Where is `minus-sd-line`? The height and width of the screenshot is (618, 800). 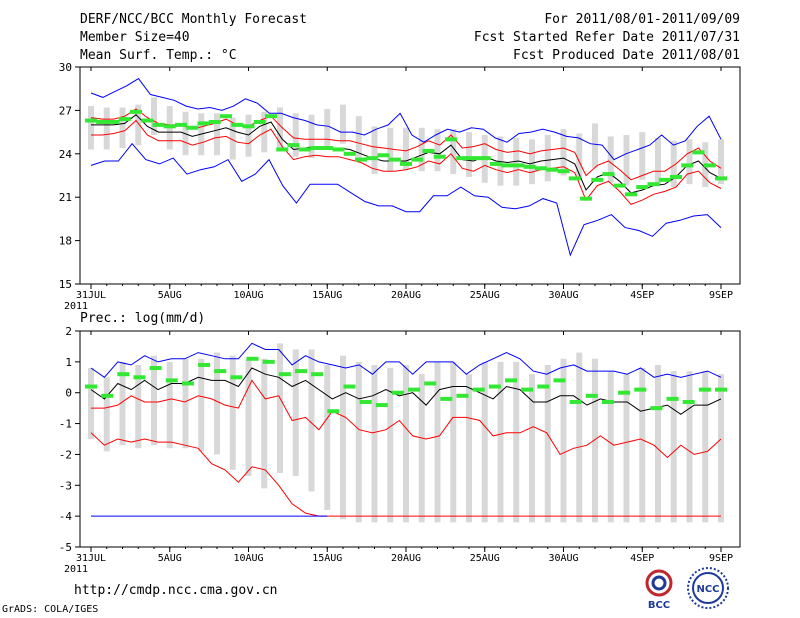 minus-sd-line is located at coordinates (406, 162).